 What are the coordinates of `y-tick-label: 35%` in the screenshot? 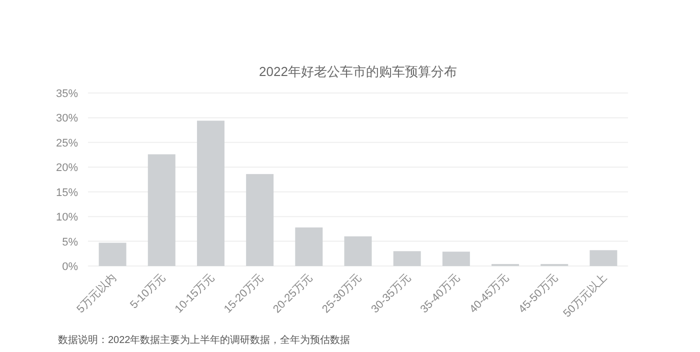 It's located at (67, 94).